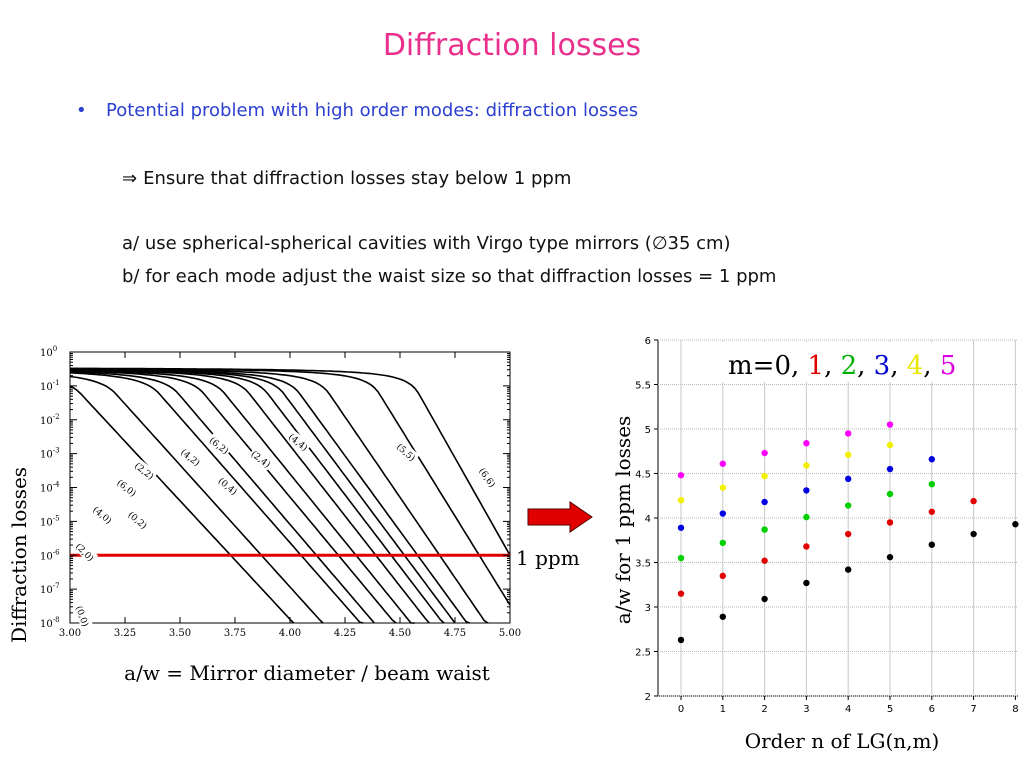 The width and height of the screenshot is (1024, 768). What do you see at coordinates (130, 178) in the screenshot?
I see `implies-icon: ⇒` at bounding box center [130, 178].